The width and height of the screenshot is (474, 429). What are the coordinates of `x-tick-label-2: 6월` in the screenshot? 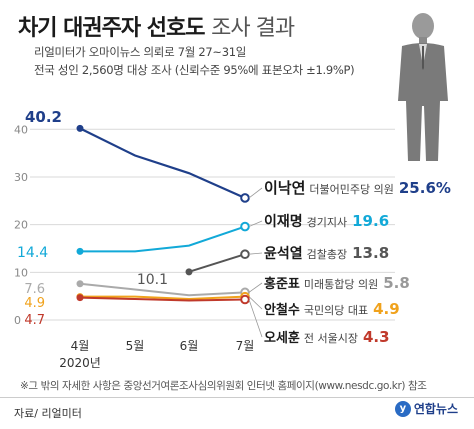 It's located at (189, 346).